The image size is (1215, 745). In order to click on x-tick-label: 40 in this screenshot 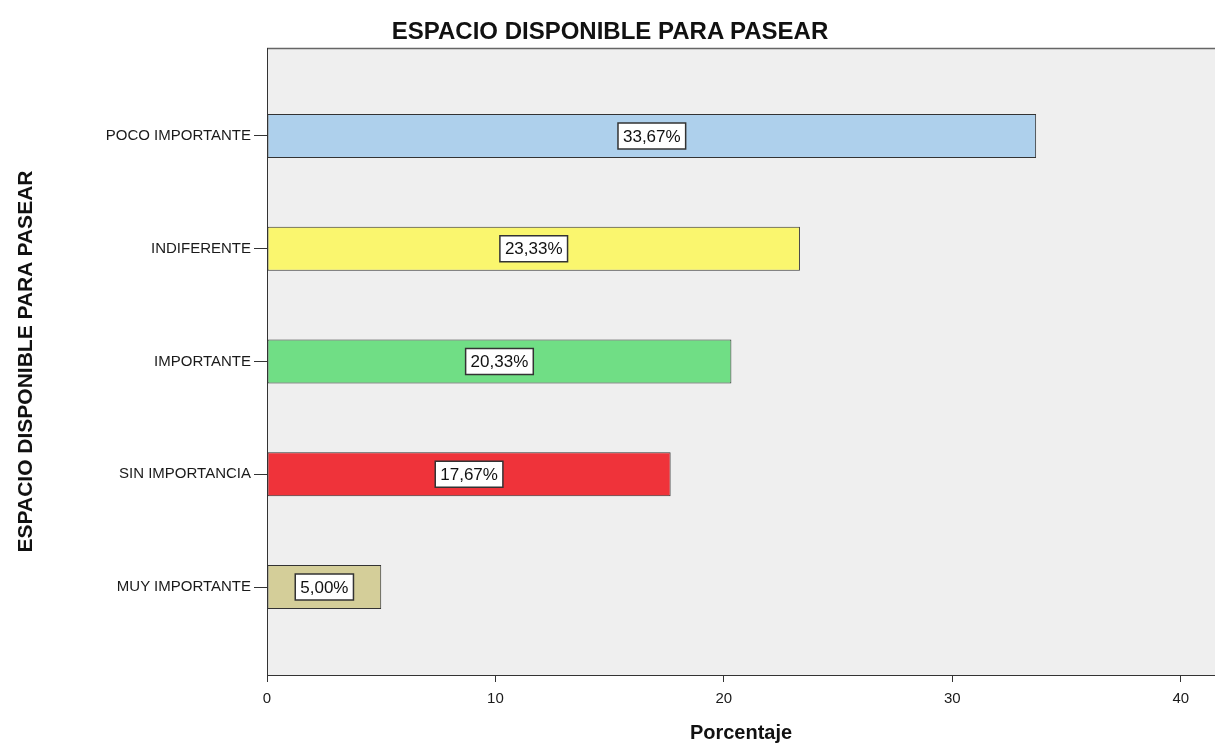, I will do `click(1181, 698)`.